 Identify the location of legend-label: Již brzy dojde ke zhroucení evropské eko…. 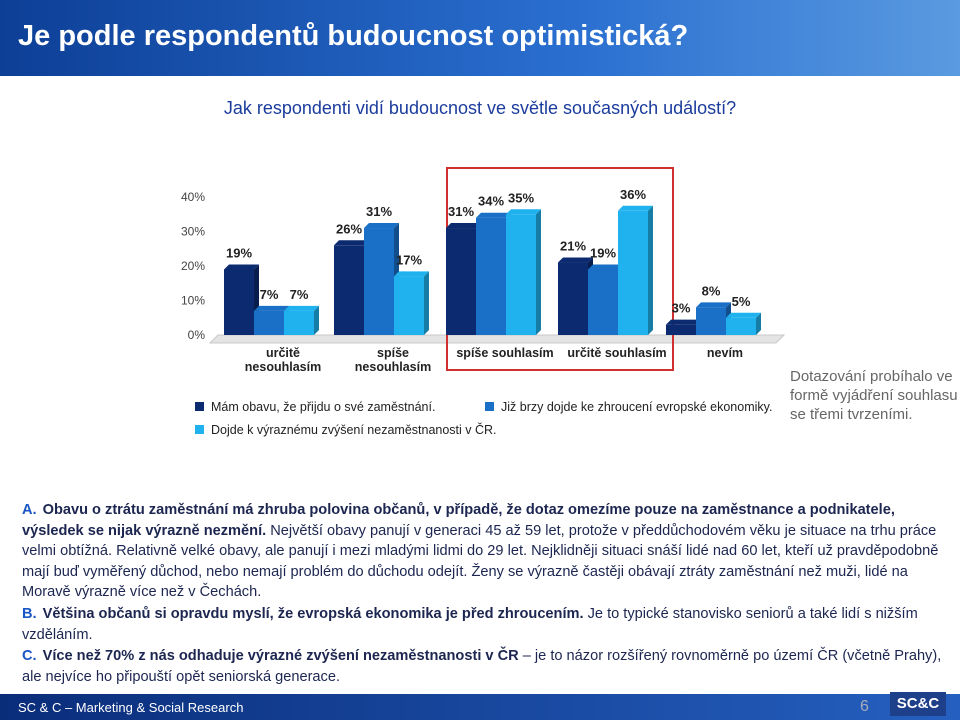
(637, 407).